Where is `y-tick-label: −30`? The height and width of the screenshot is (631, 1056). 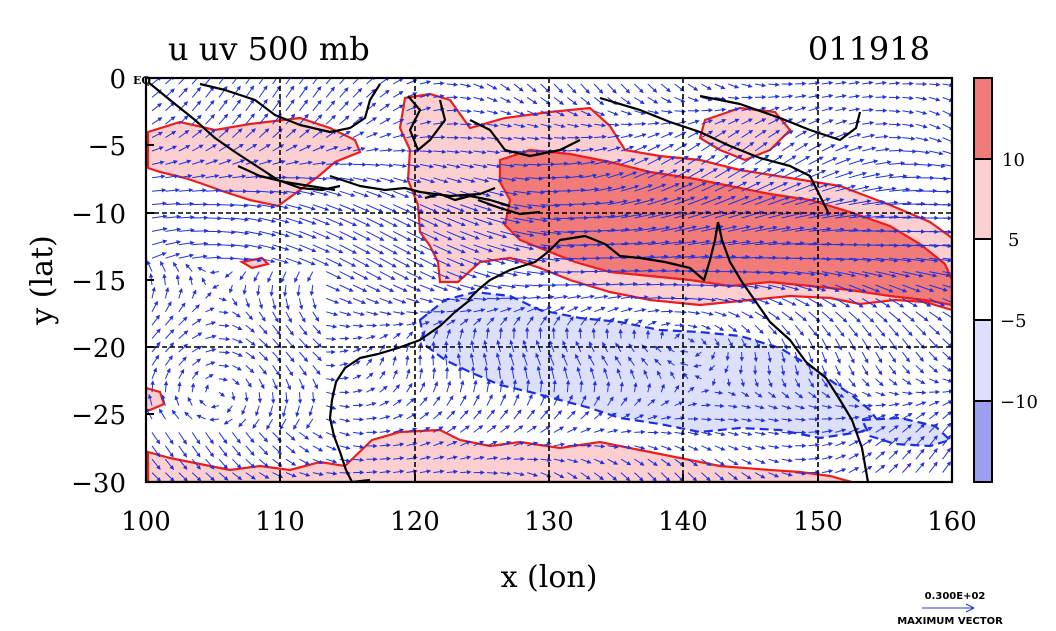 y-tick-label: −30 is located at coordinates (98, 484).